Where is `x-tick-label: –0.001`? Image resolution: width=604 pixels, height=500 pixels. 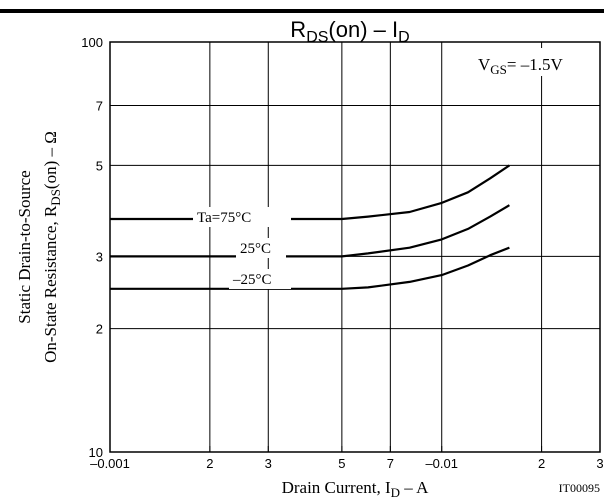
x-tick-label: –0.001 is located at coordinates (110, 463).